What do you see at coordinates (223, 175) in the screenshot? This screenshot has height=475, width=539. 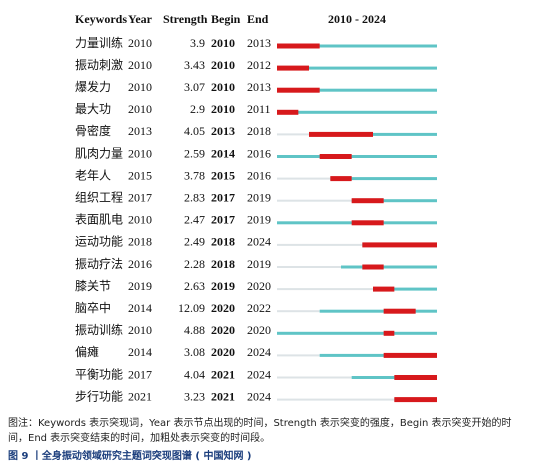 I see `begin: 2015` at bounding box center [223, 175].